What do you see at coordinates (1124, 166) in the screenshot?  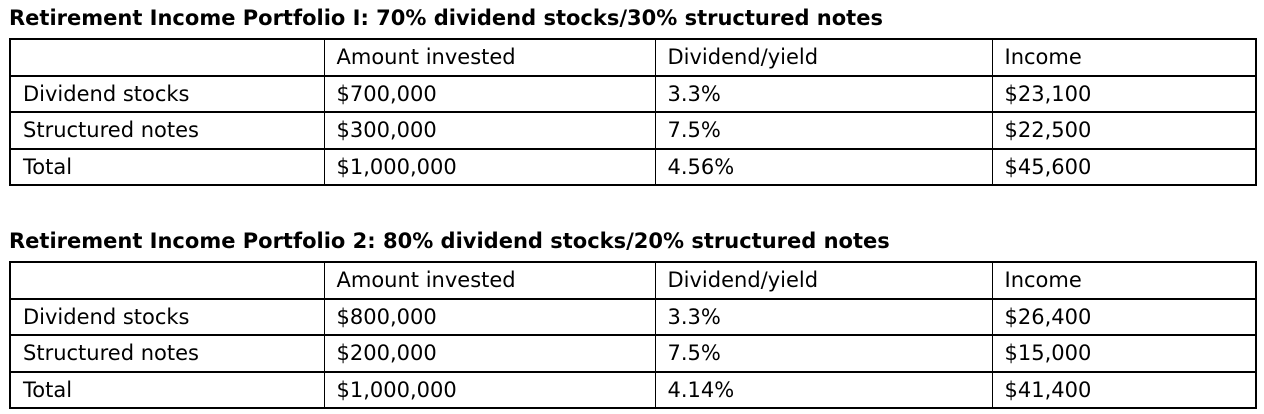 I see `income-cell: $45,600` at bounding box center [1124, 166].